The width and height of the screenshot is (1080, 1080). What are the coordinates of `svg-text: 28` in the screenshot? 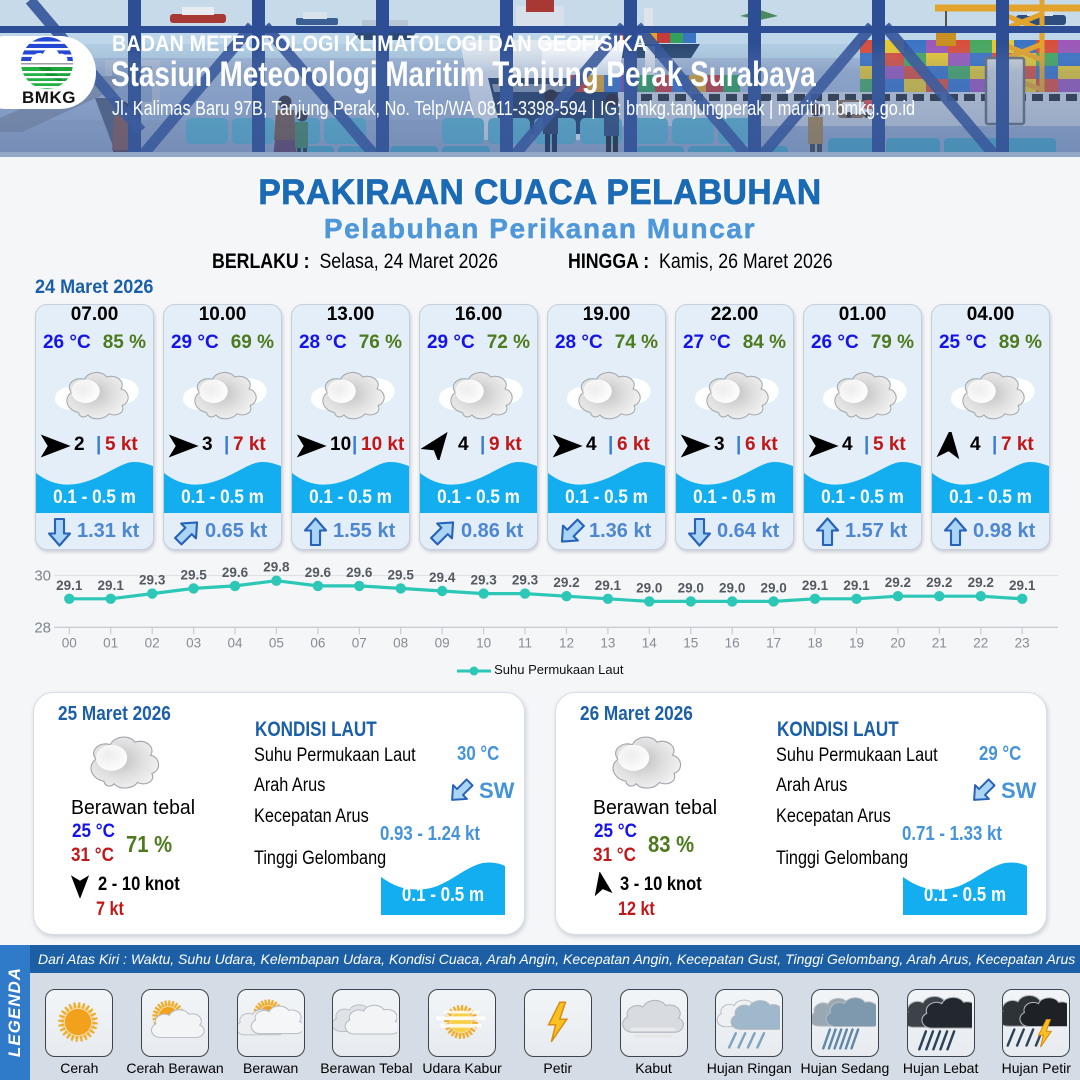 It's located at (42, 627).